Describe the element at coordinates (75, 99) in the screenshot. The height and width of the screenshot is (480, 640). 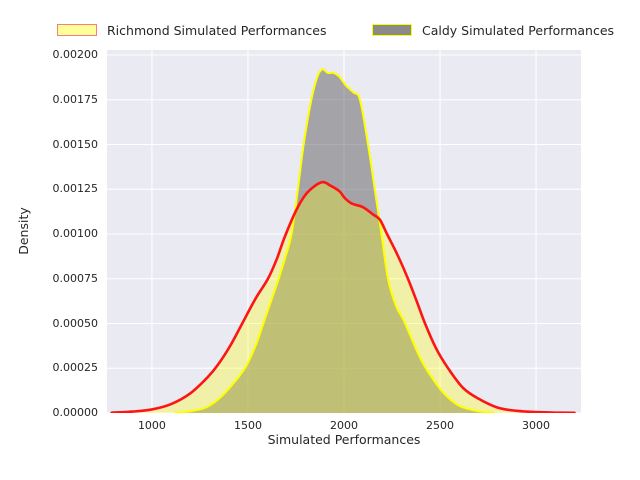
I see `y-tick-label: 0.00175` at that location.